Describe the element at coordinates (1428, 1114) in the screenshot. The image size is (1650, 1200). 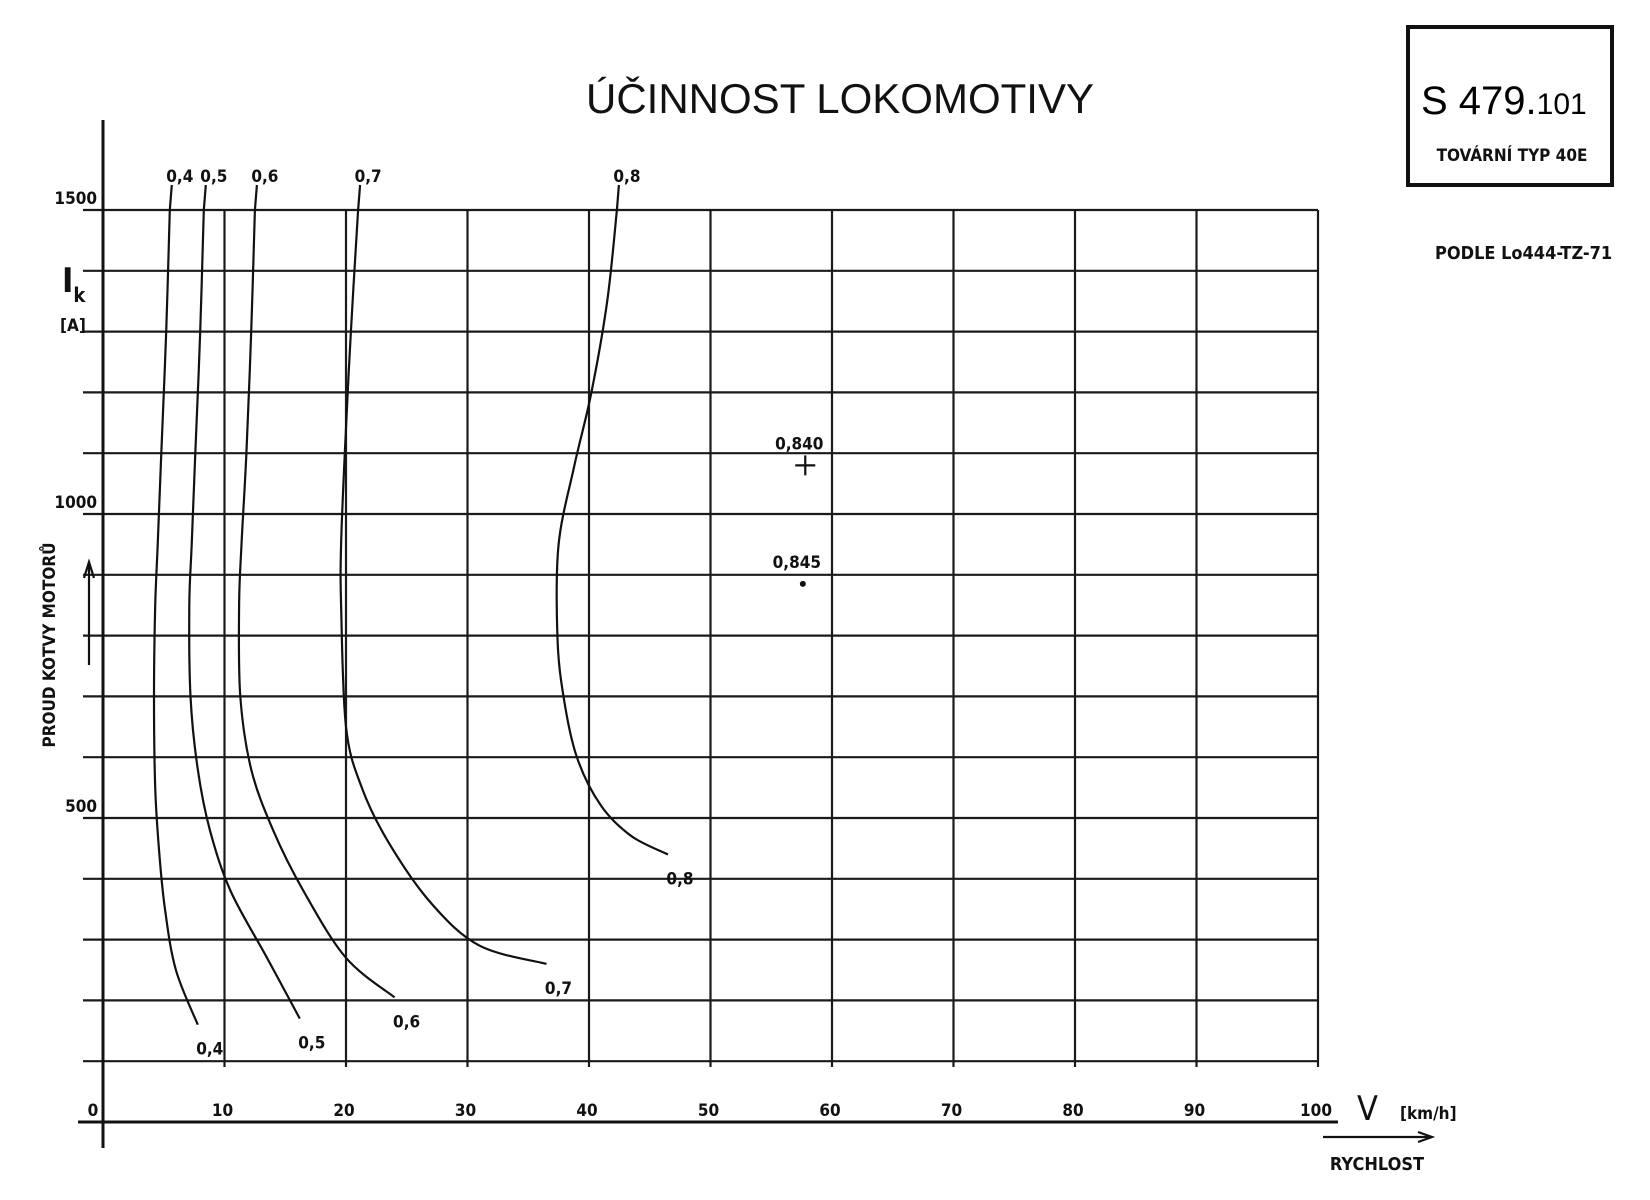
I see `x-axis-unit: [km/h]` at that location.